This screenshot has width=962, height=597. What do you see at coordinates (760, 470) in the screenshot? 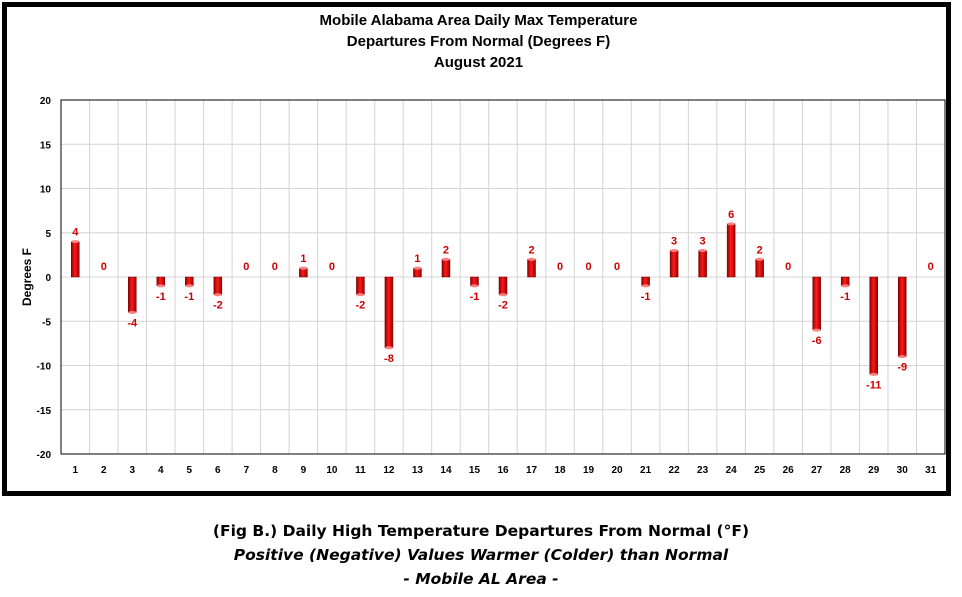
I see `x-tick-label: 25` at bounding box center [760, 470].